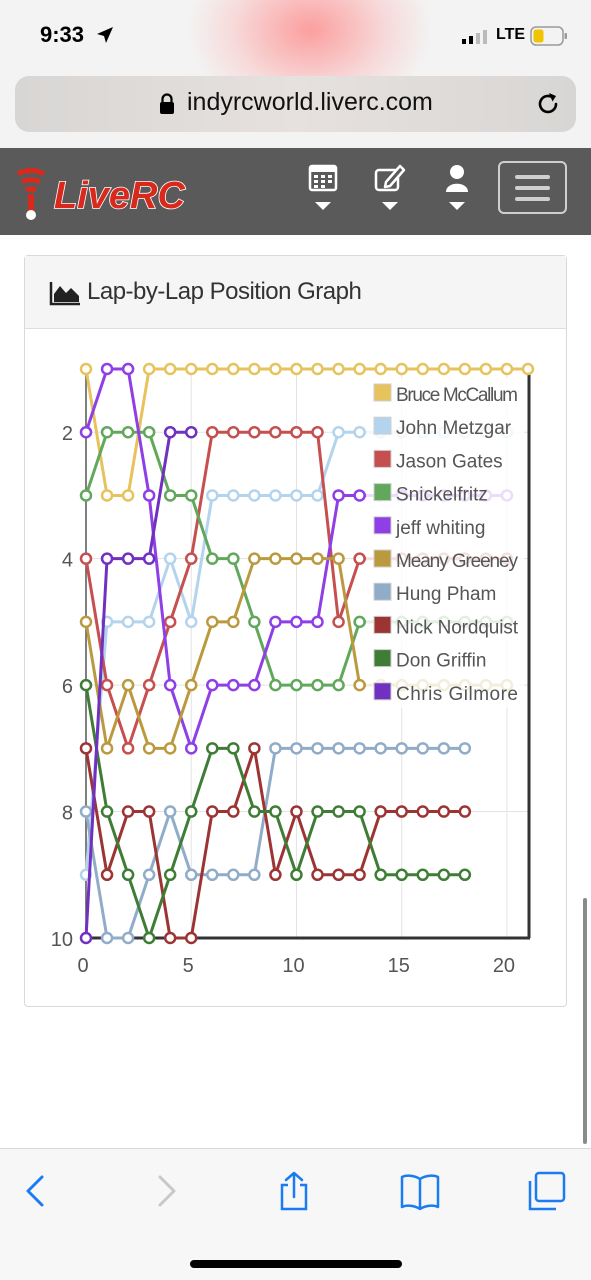  What do you see at coordinates (449, 461) in the screenshot?
I see `legend-label: Jason Gates` at bounding box center [449, 461].